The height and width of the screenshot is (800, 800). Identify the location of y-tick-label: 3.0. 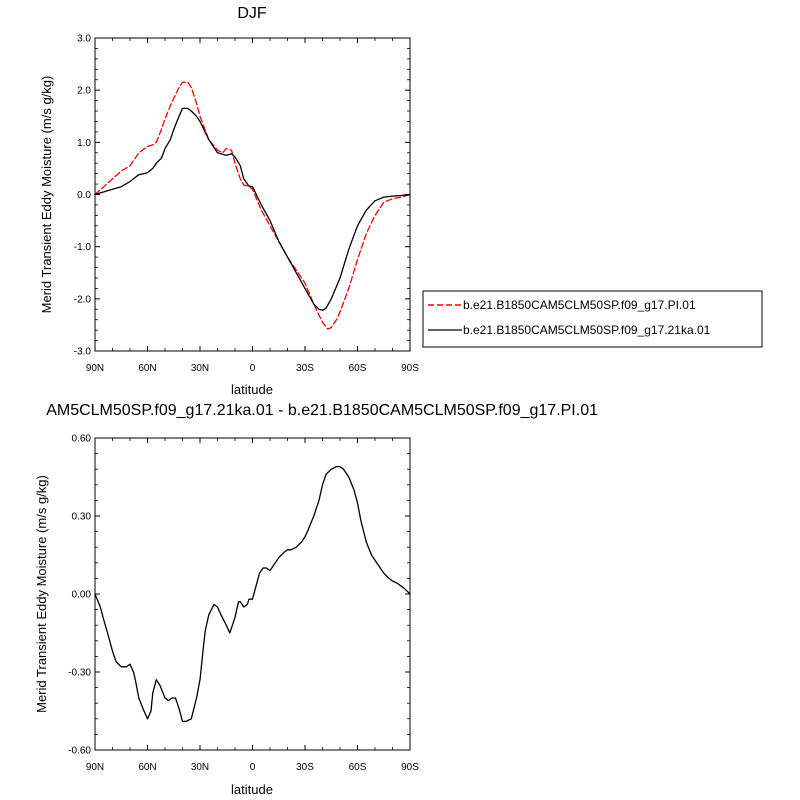
(84, 39).